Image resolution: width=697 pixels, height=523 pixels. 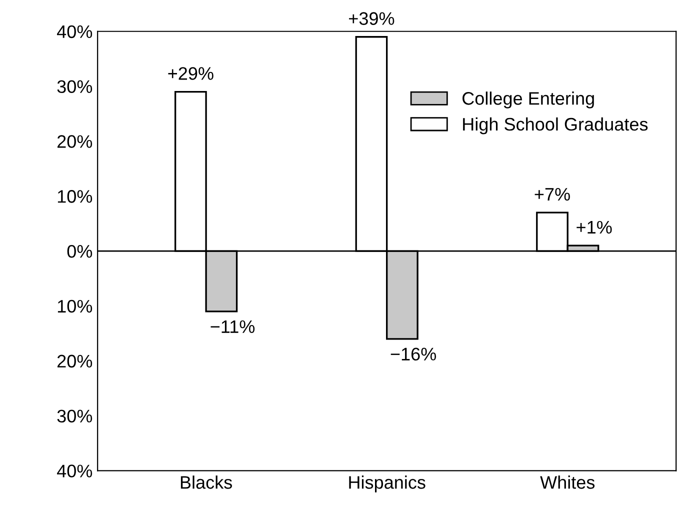 What do you see at coordinates (552, 194) in the screenshot?
I see `data-label: +7%` at bounding box center [552, 194].